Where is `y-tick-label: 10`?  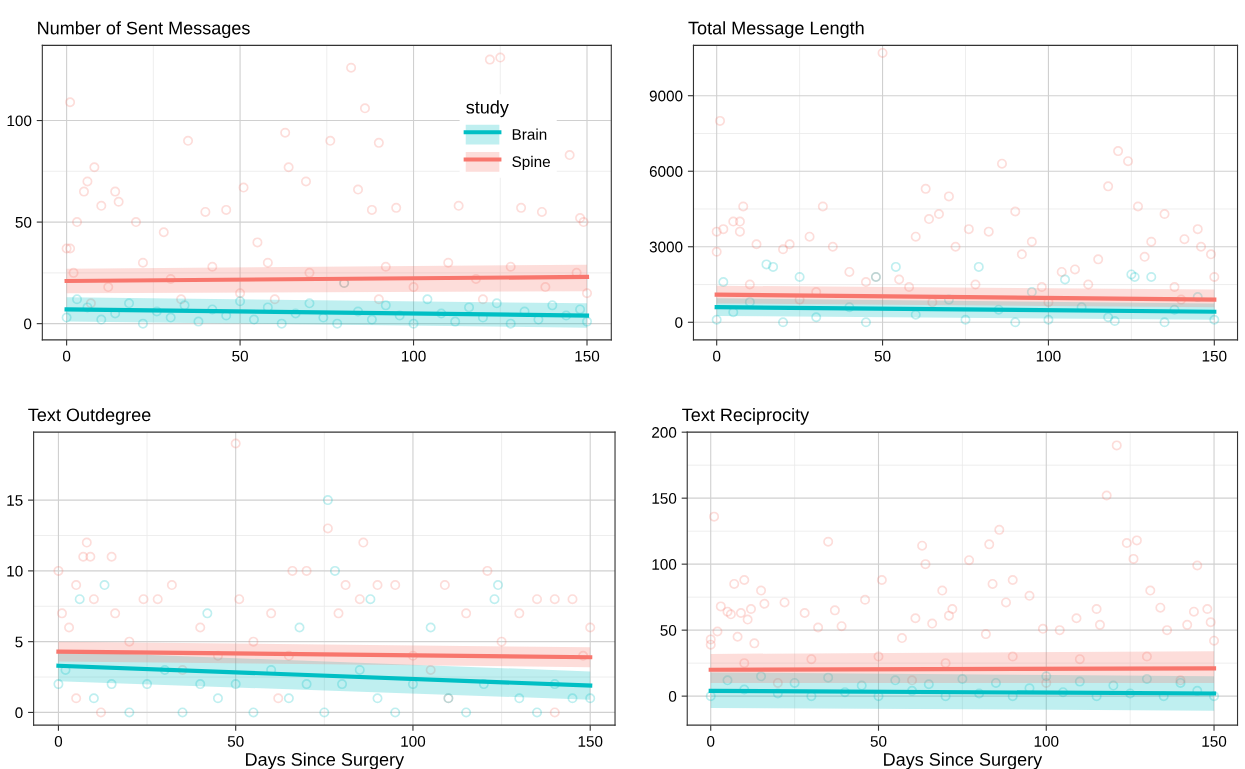
y-tick-label: 10 is located at coordinates (15, 571).